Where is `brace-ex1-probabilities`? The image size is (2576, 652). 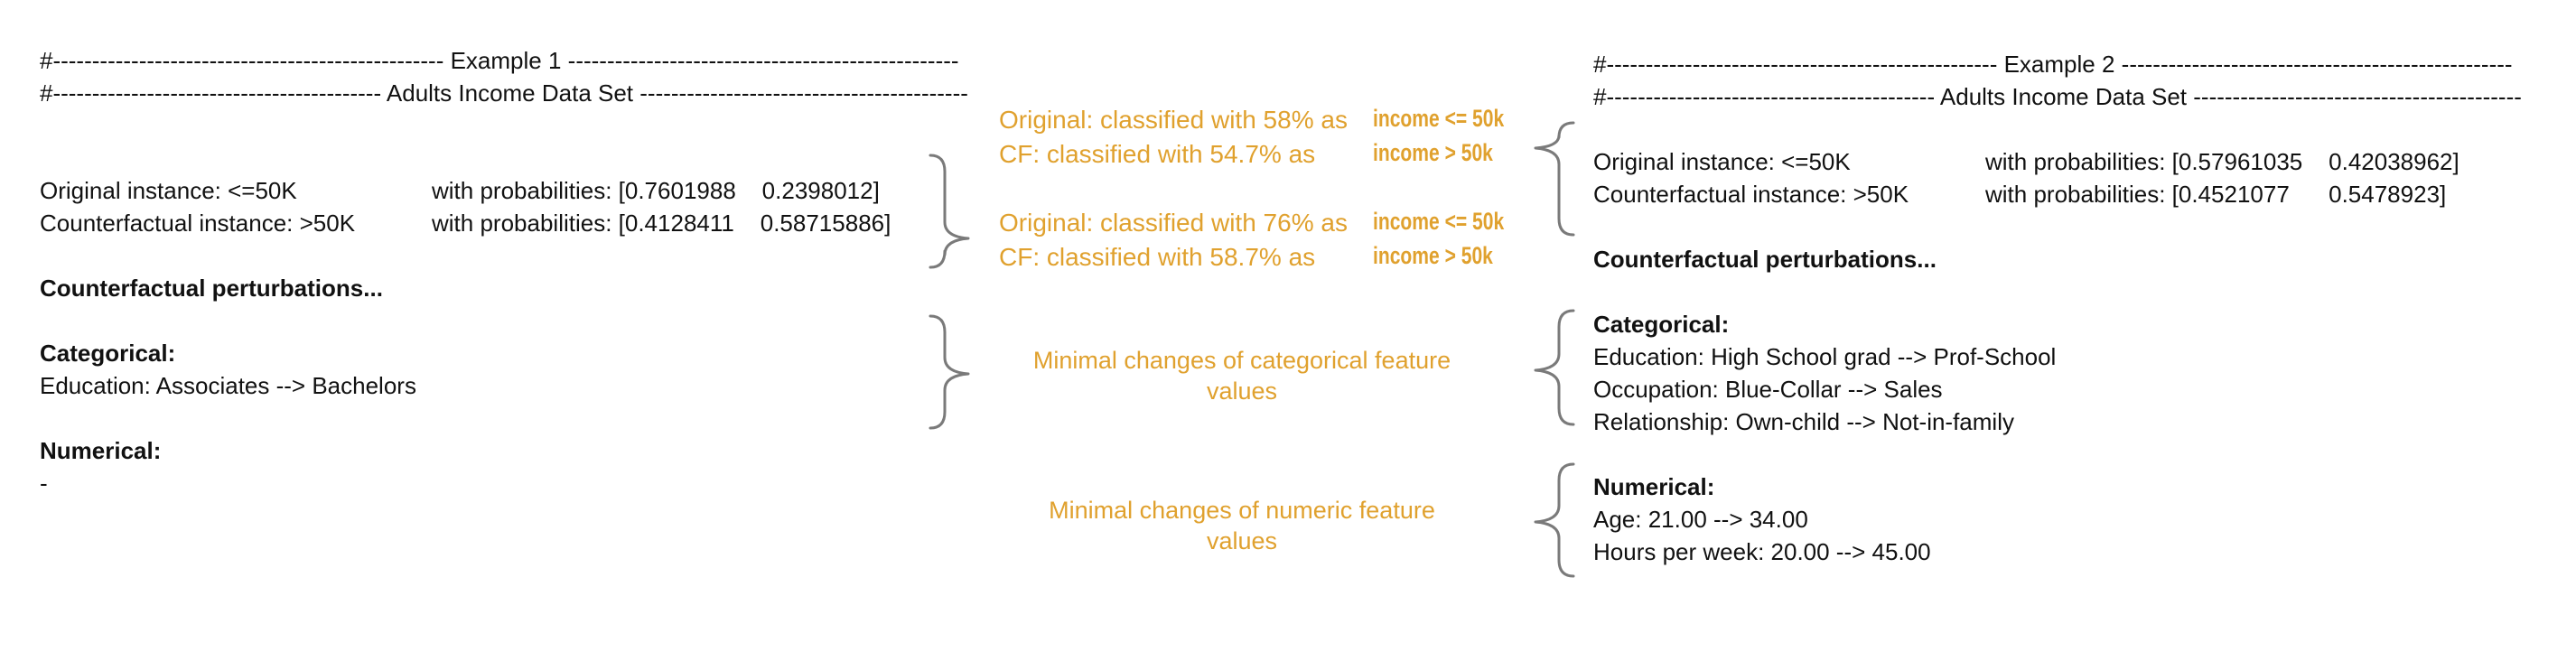 brace-ex1-probabilities is located at coordinates (949, 212).